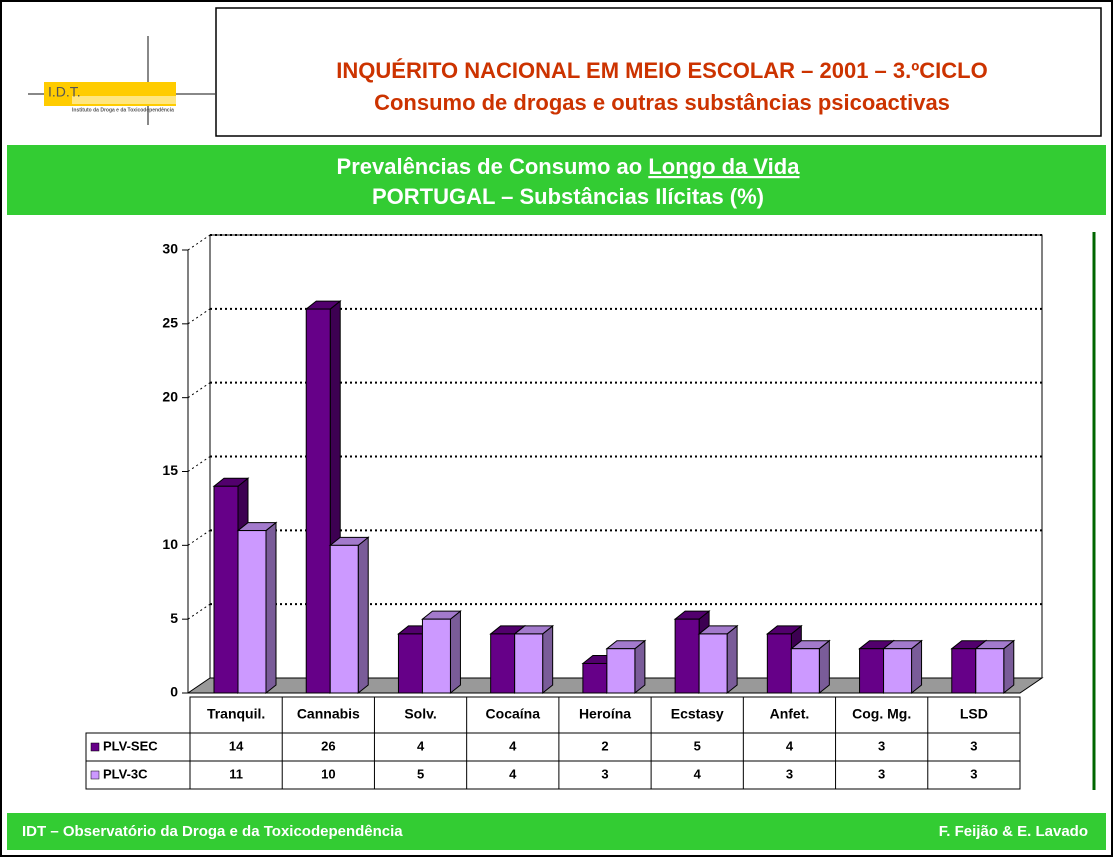  What do you see at coordinates (724, 166) in the screenshot?
I see `chart-title-part: Longo da Vida` at bounding box center [724, 166].